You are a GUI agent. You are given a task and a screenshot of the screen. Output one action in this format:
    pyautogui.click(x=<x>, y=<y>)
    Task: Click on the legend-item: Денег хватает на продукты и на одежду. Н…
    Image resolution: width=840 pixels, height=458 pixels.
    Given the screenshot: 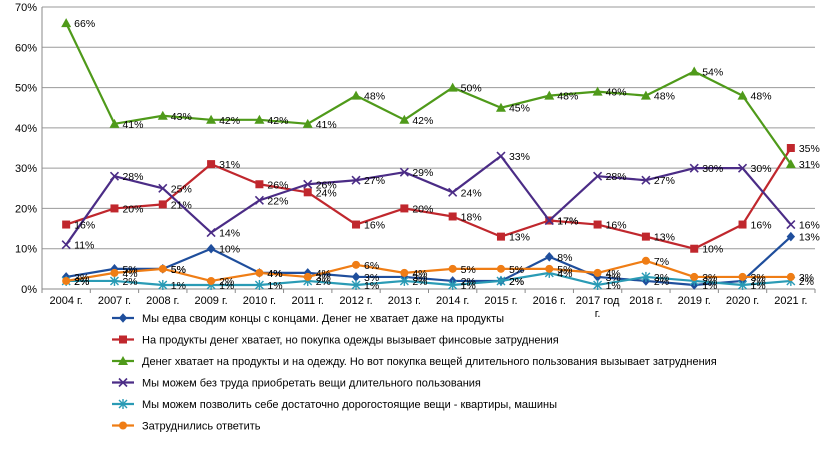 What is the action you would take?
    pyautogui.click(x=414, y=362)
    